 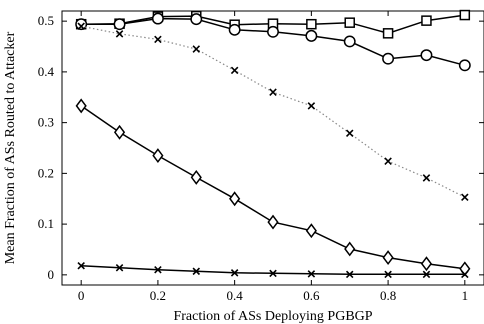 I want to click on x-tick-label: 0, so click(x=81, y=295).